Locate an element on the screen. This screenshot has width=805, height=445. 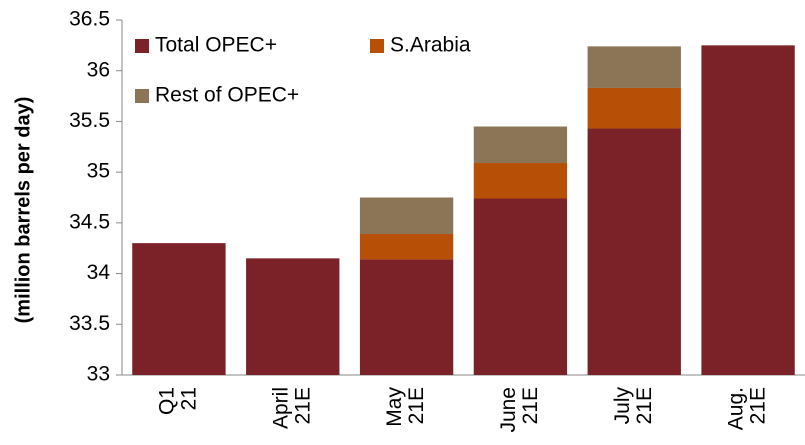
y-tick-label: 34 is located at coordinates (99, 272).